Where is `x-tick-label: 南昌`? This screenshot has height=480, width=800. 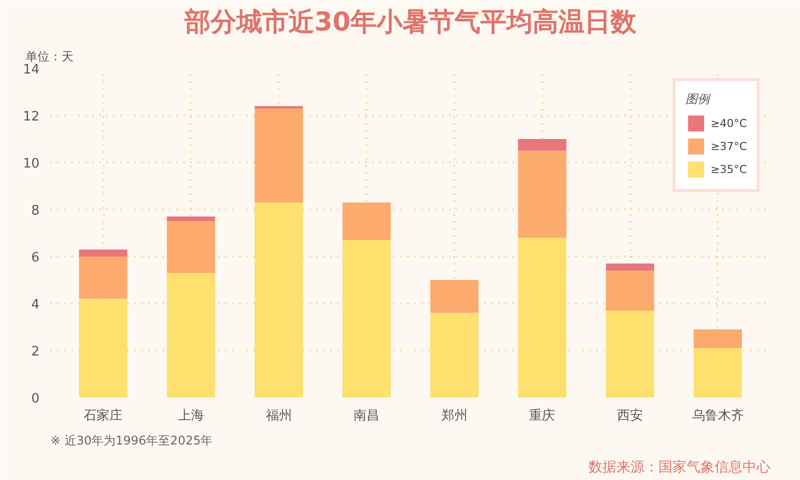 x-tick-label: 南昌 is located at coordinates (367, 416).